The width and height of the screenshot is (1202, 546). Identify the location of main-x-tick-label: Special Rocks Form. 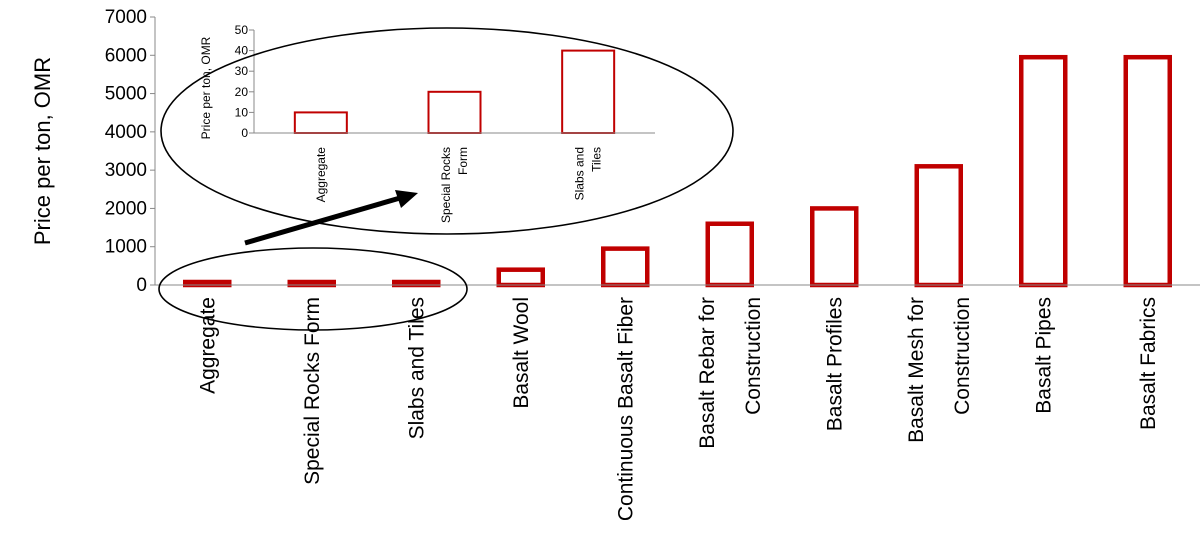
(312, 391).